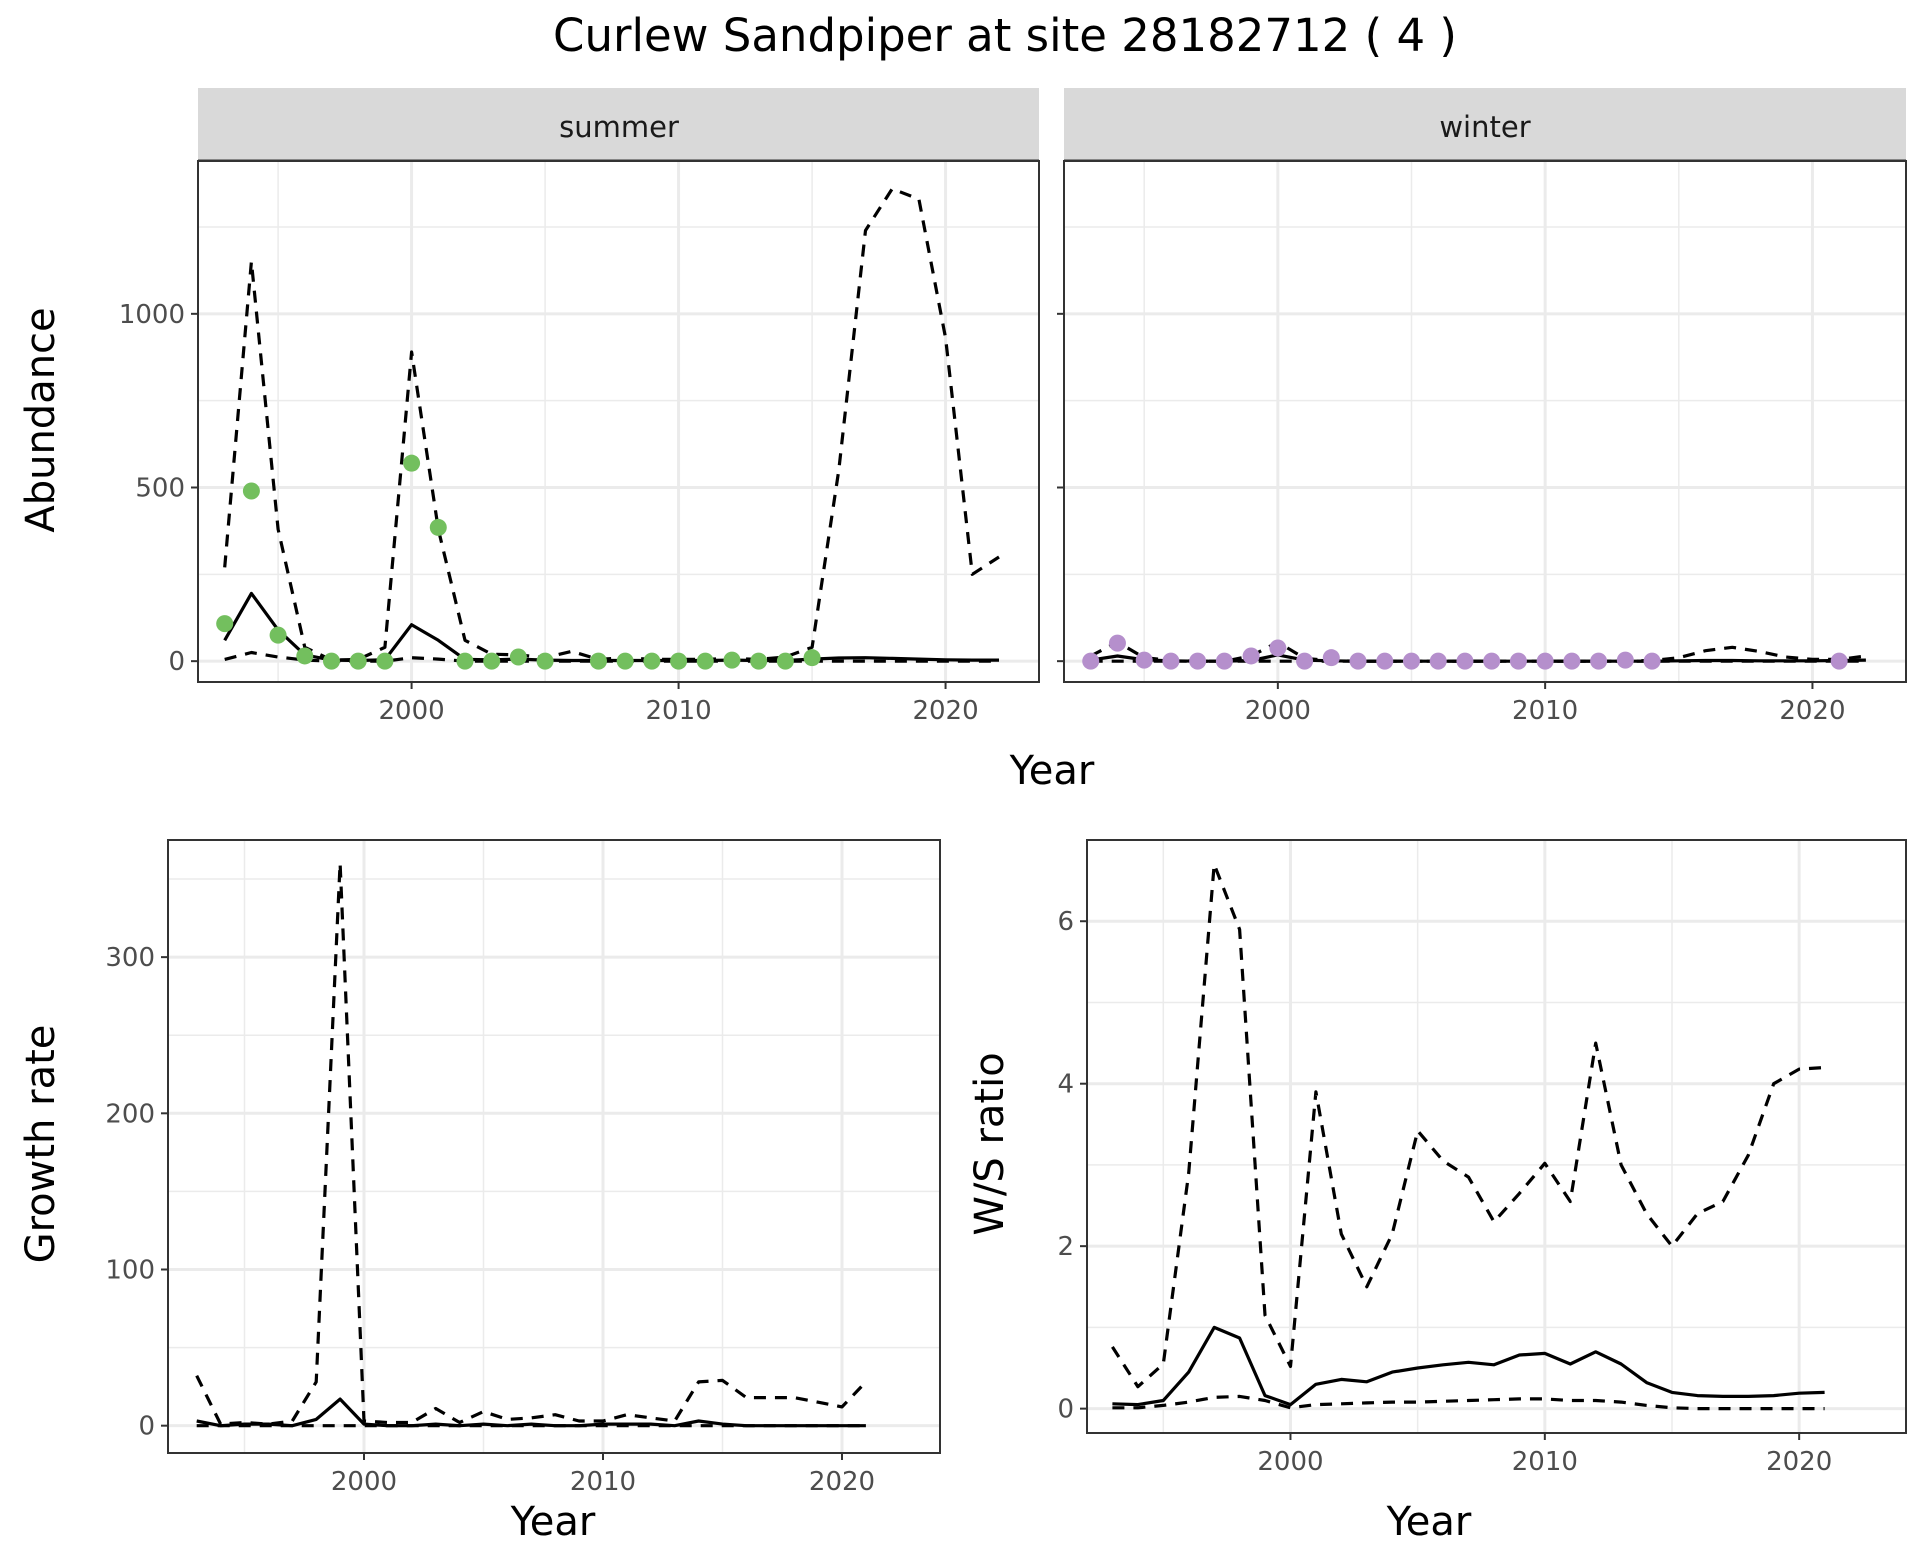  I want to click on y-tick-label: 1000, so click(152, 315).